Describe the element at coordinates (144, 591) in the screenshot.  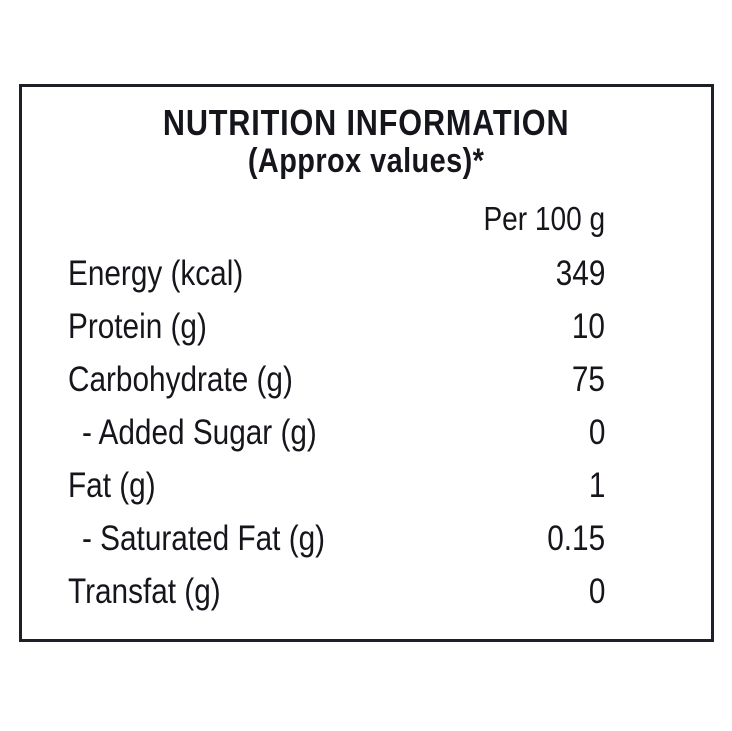
I see `nutrient-name: Transfat (g)` at that location.